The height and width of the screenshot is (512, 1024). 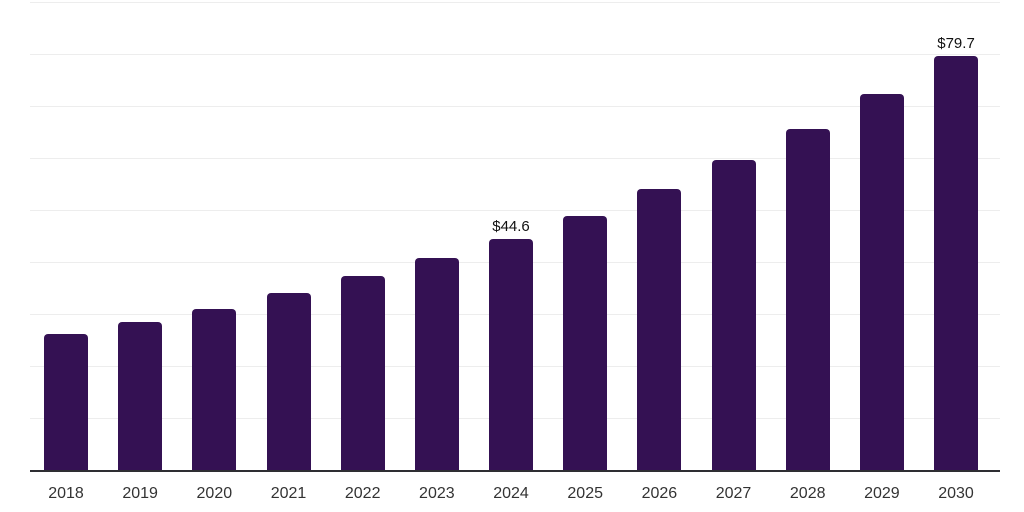 What do you see at coordinates (511, 354) in the screenshot?
I see `bar-2024` at bounding box center [511, 354].